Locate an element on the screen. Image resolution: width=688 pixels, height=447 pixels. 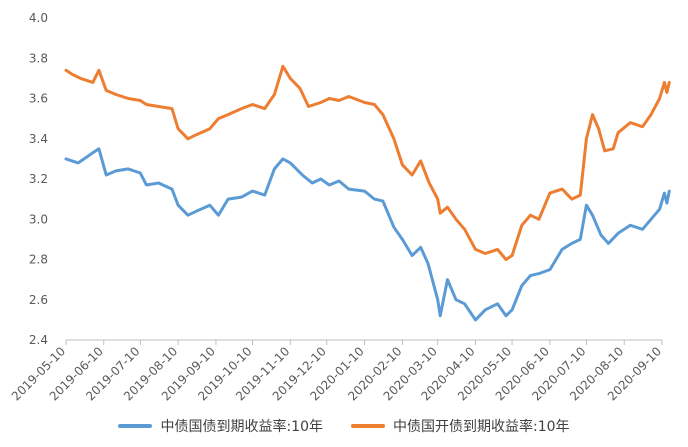
legend-item-cdb: 中债国开债到期收益率:10年 is located at coordinates (460, 426).